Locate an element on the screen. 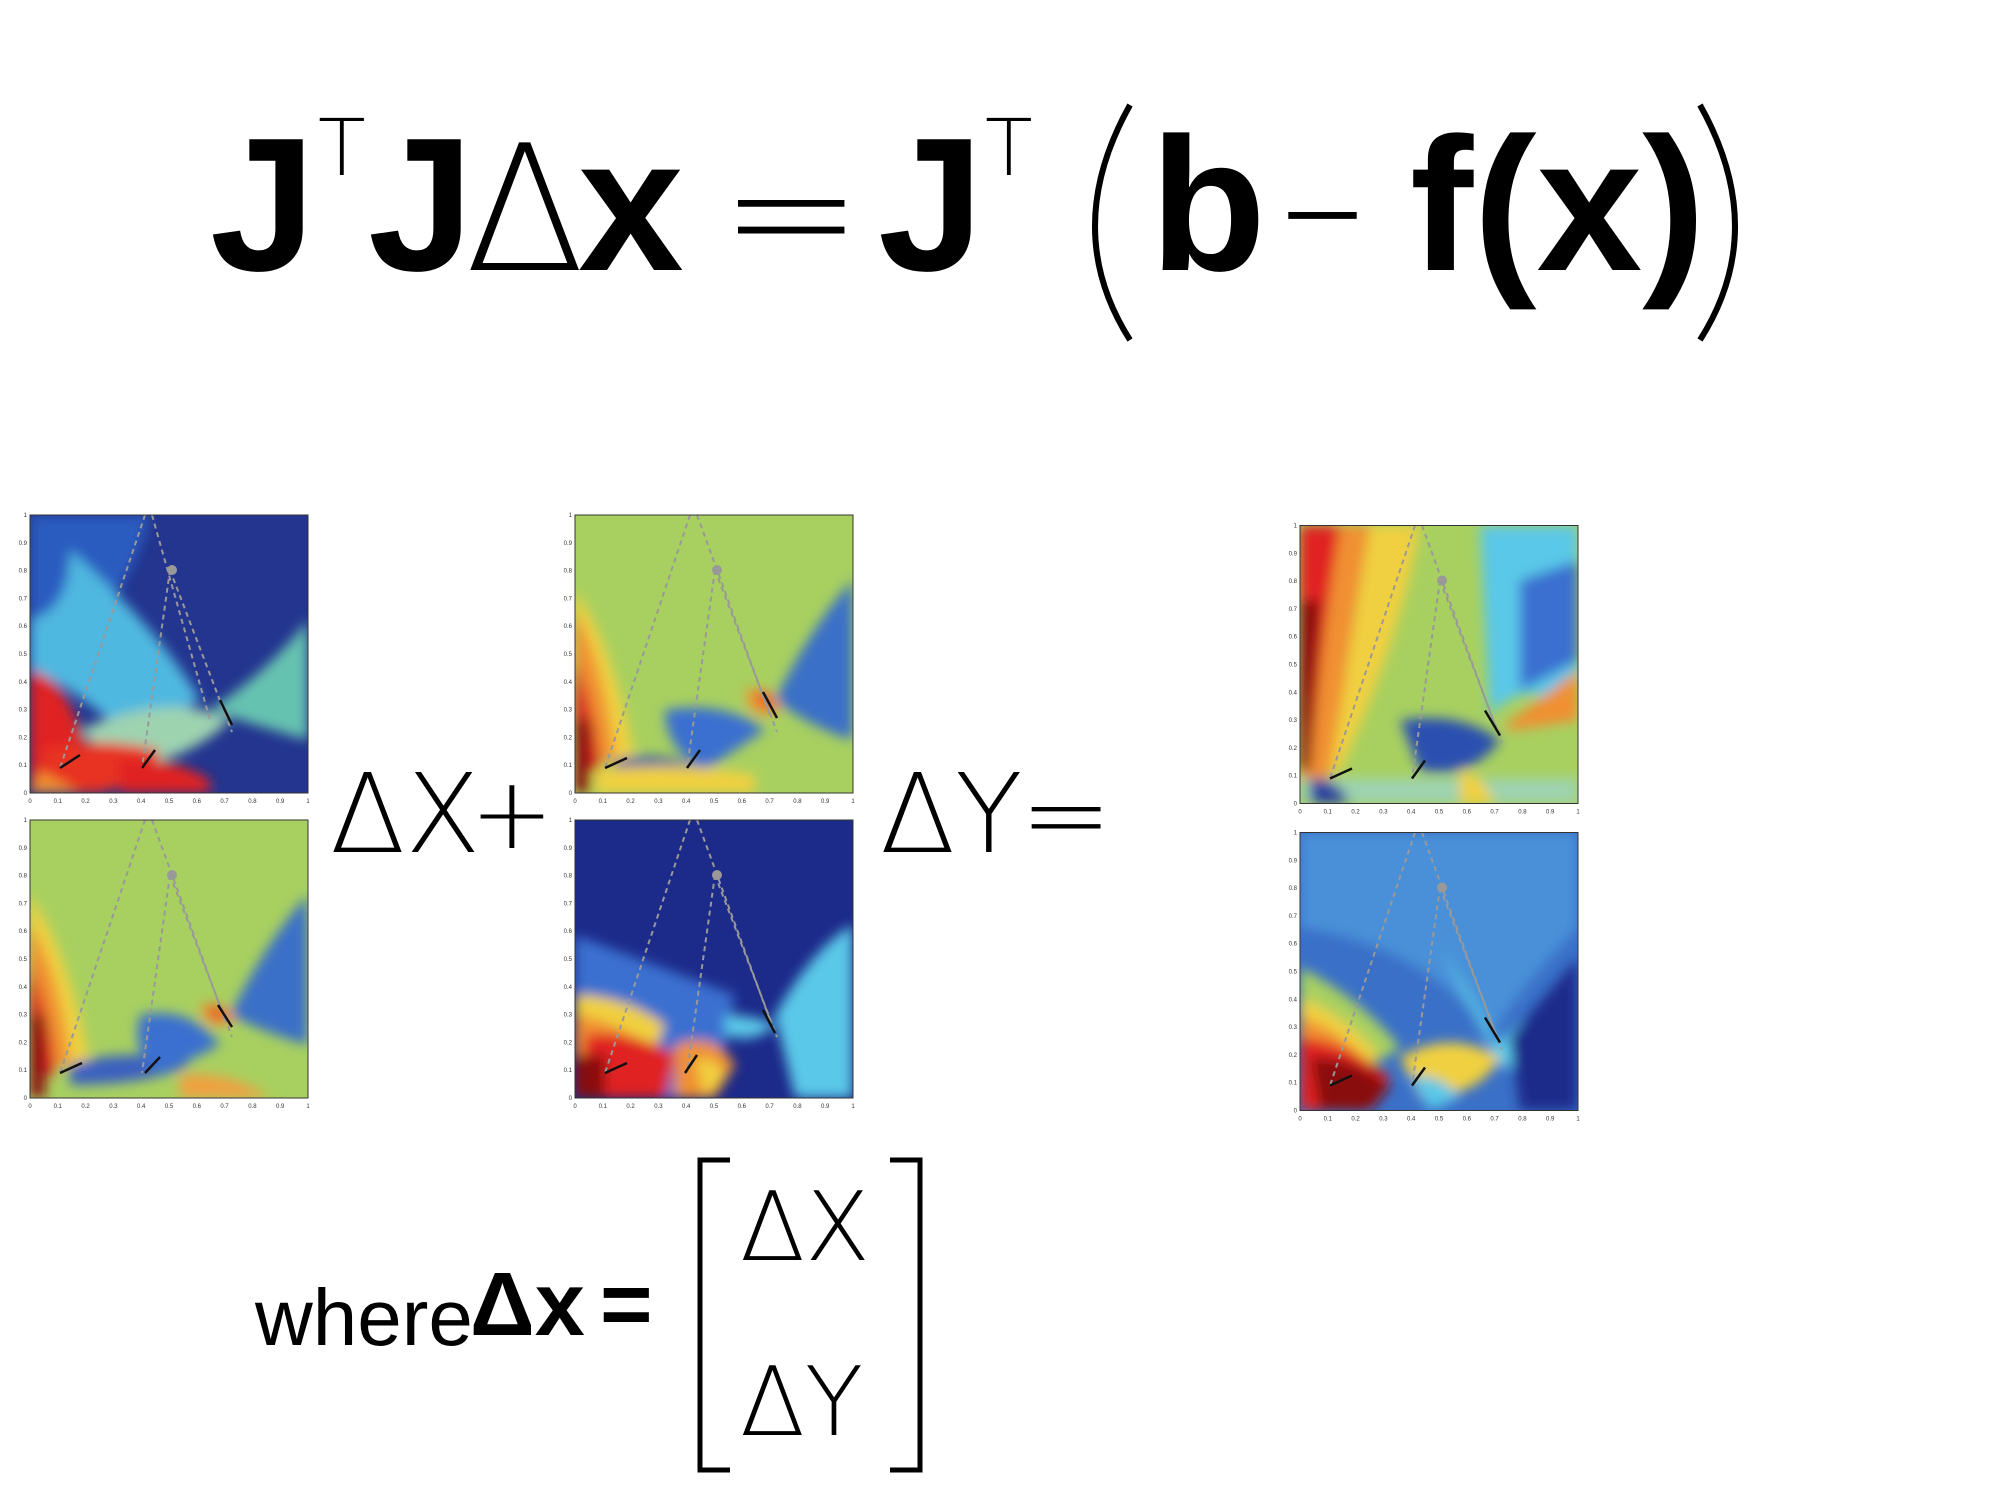 This screenshot has width=2000, height=1500. op-plus: + is located at coordinates (512, 813).